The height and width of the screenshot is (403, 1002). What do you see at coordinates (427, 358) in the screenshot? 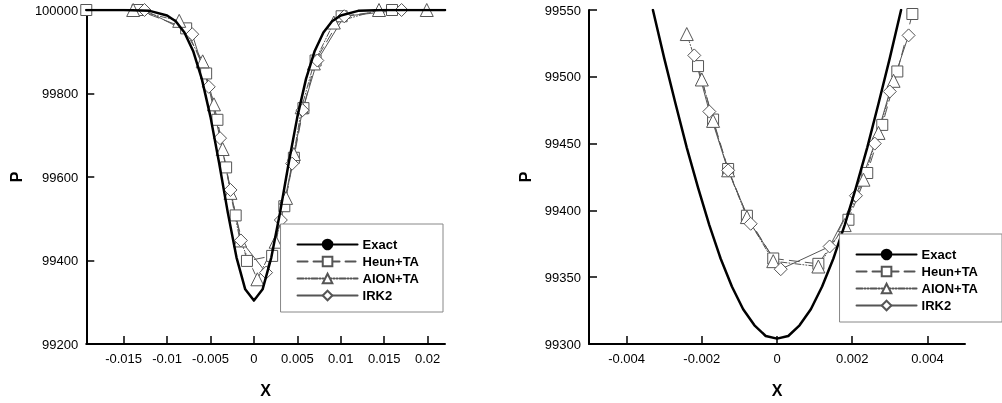
I see `x-tick-label: 0.02` at bounding box center [427, 358].